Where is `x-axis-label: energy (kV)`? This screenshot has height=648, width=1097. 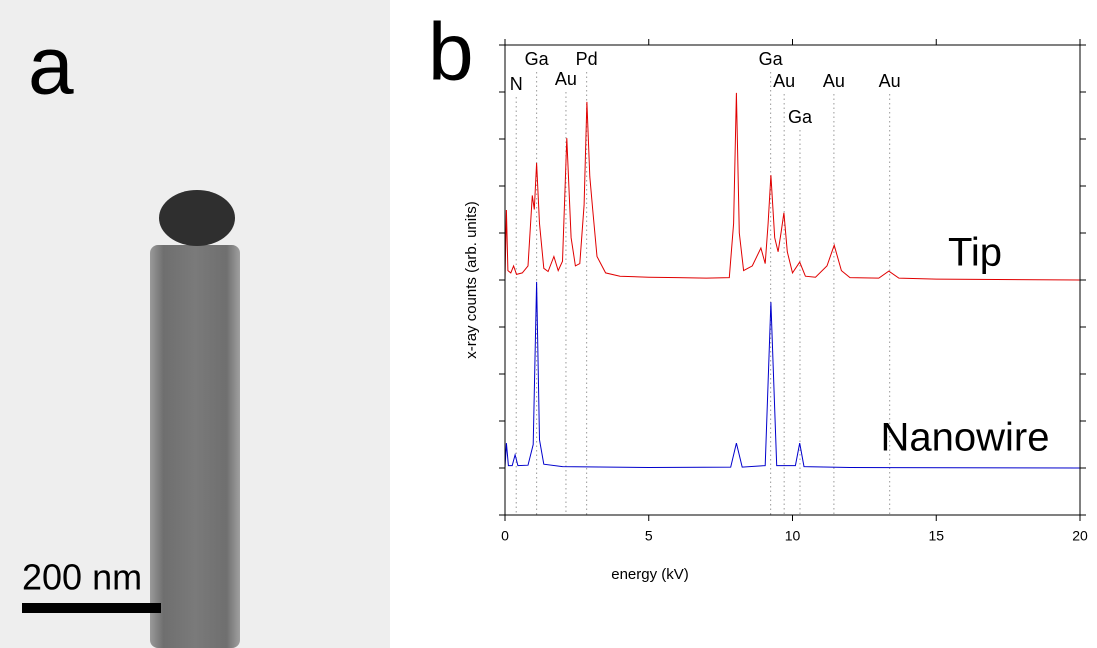 x-axis-label: energy (kV) is located at coordinates (650, 574).